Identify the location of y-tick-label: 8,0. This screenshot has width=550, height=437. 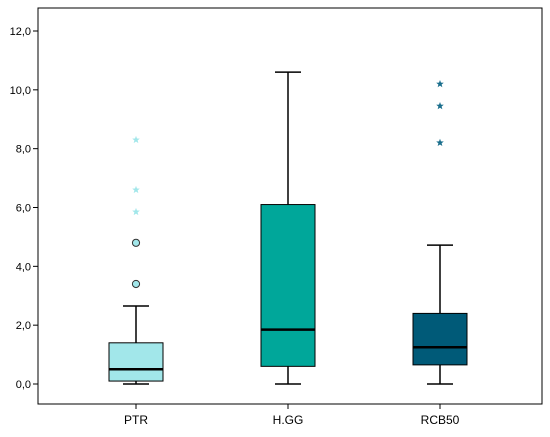
(23, 150).